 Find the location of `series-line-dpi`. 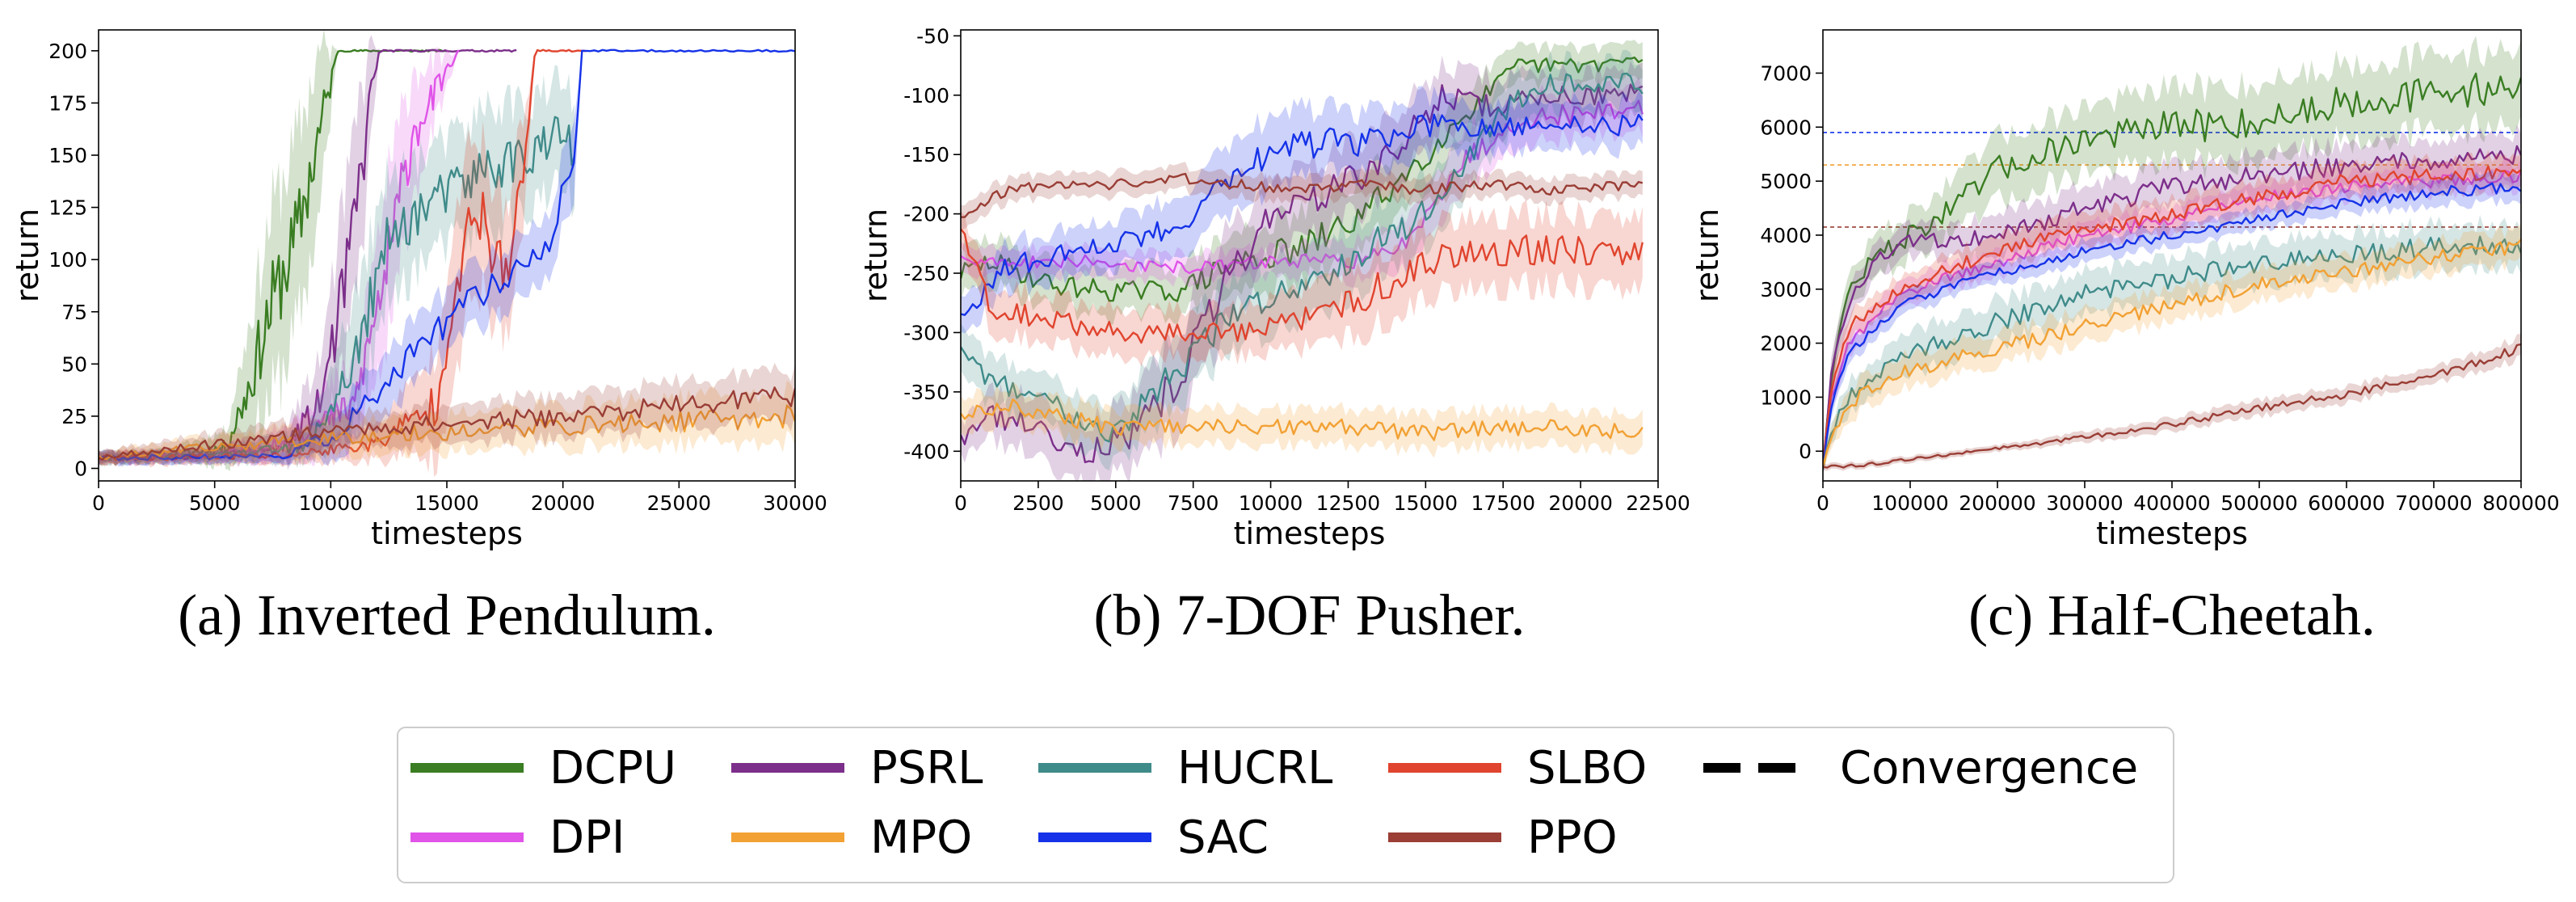

series-line-dpi is located at coordinates (2172, 320).